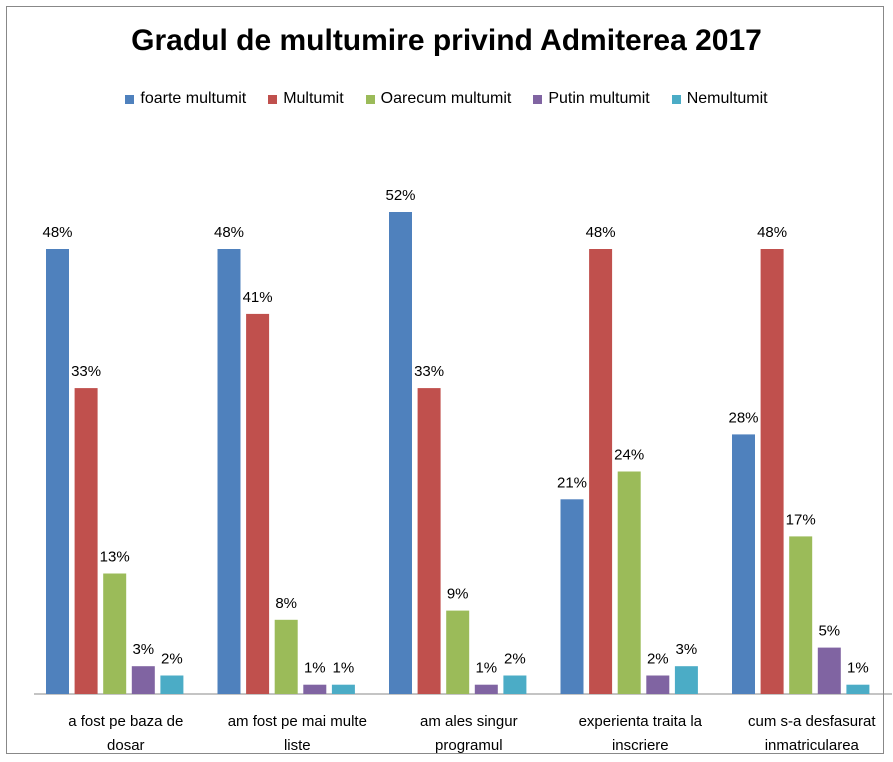 The width and height of the screenshot is (893, 762). What do you see at coordinates (469, 733) in the screenshot?
I see `category-label-2: am ales singur programul` at bounding box center [469, 733].